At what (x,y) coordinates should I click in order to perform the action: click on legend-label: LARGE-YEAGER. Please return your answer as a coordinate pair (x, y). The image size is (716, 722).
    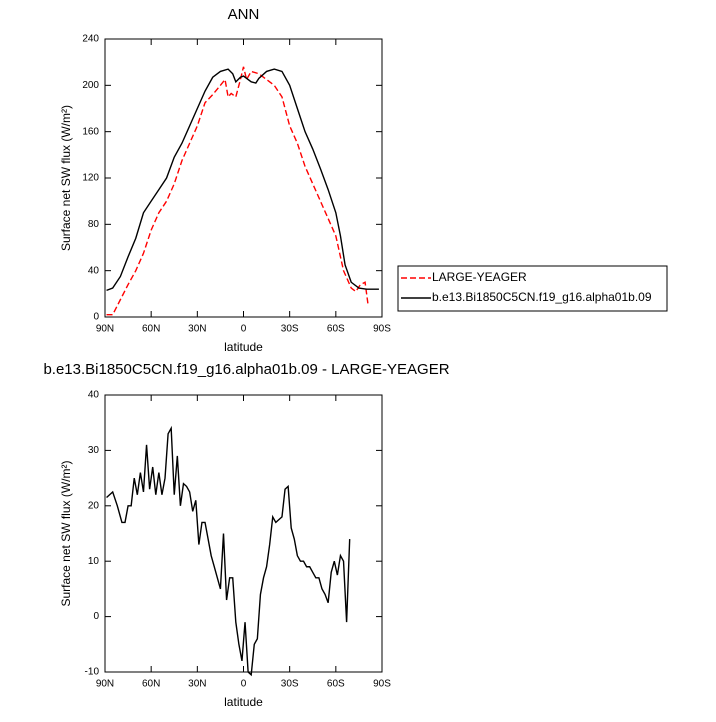
    Looking at the image, I should click on (479, 277).